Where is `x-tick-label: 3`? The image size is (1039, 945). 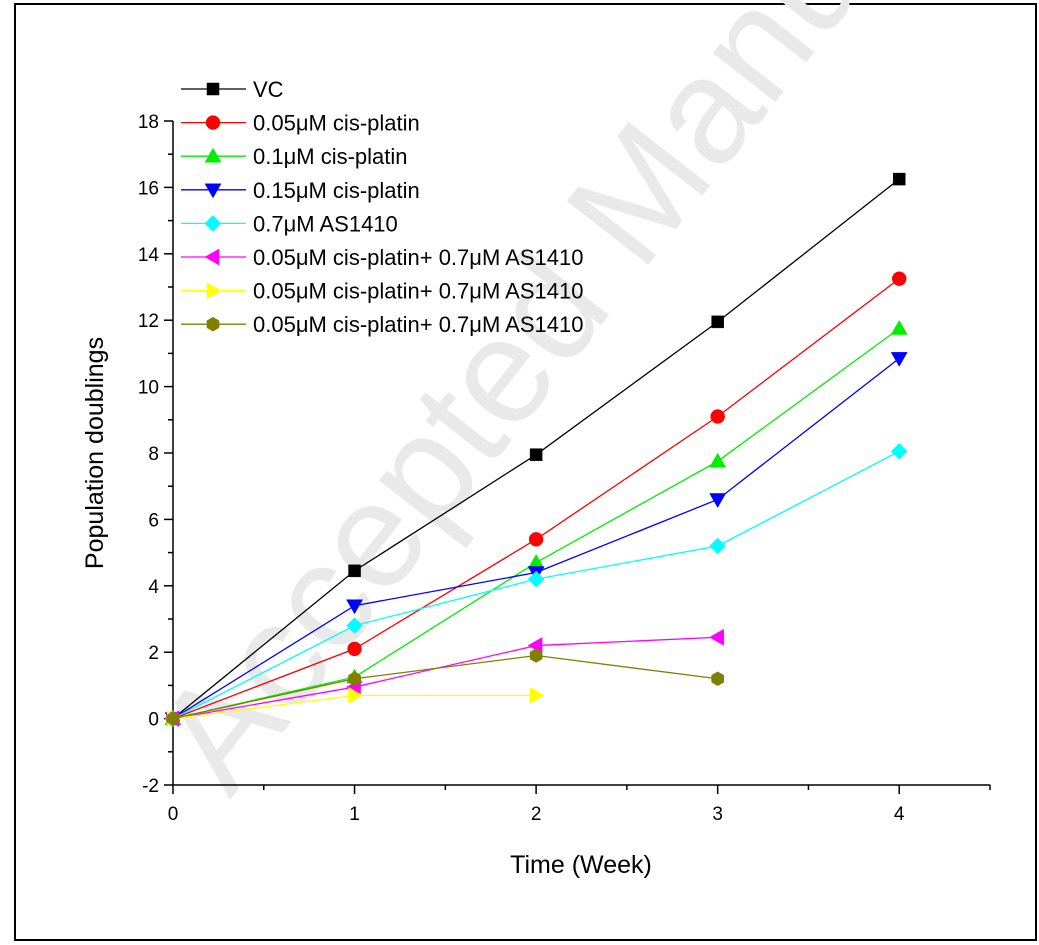 x-tick-label: 3 is located at coordinates (717, 814).